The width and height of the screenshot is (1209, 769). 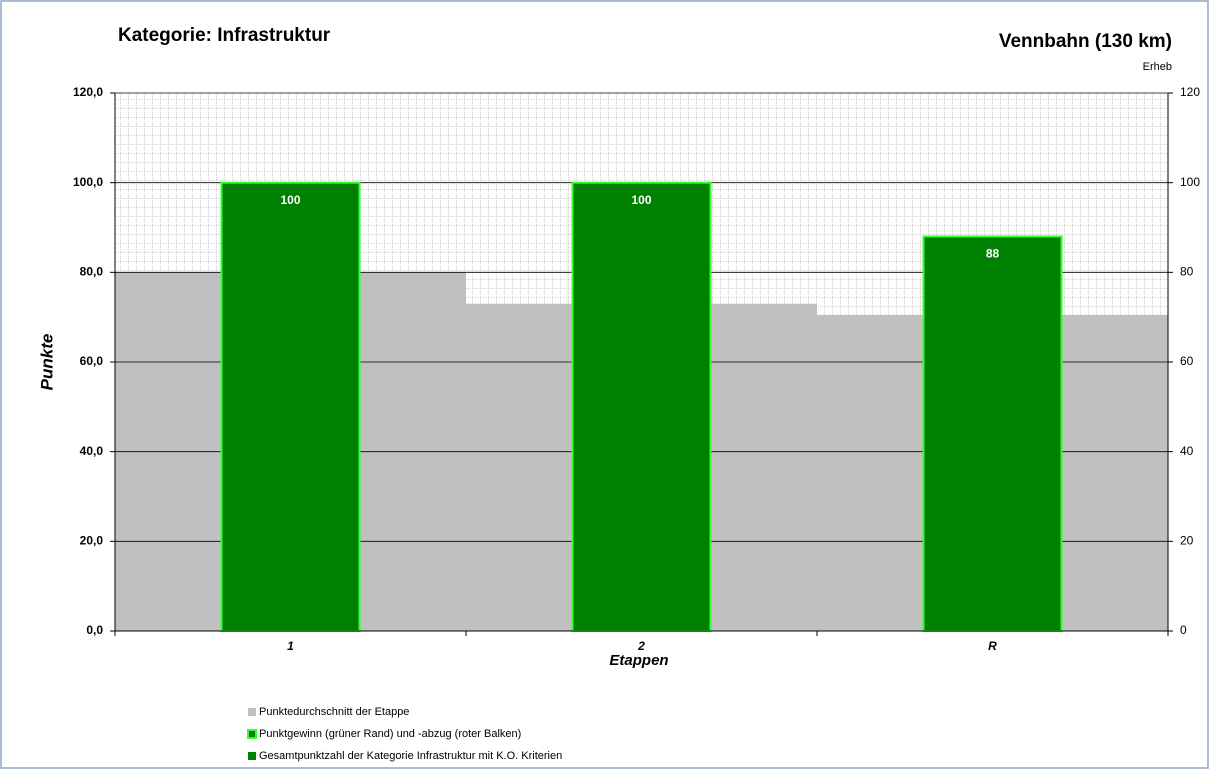 What do you see at coordinates (1187, 361) in the screenshot?
I see `y2-tick-label: 60` at bounding box center [1187, 361].